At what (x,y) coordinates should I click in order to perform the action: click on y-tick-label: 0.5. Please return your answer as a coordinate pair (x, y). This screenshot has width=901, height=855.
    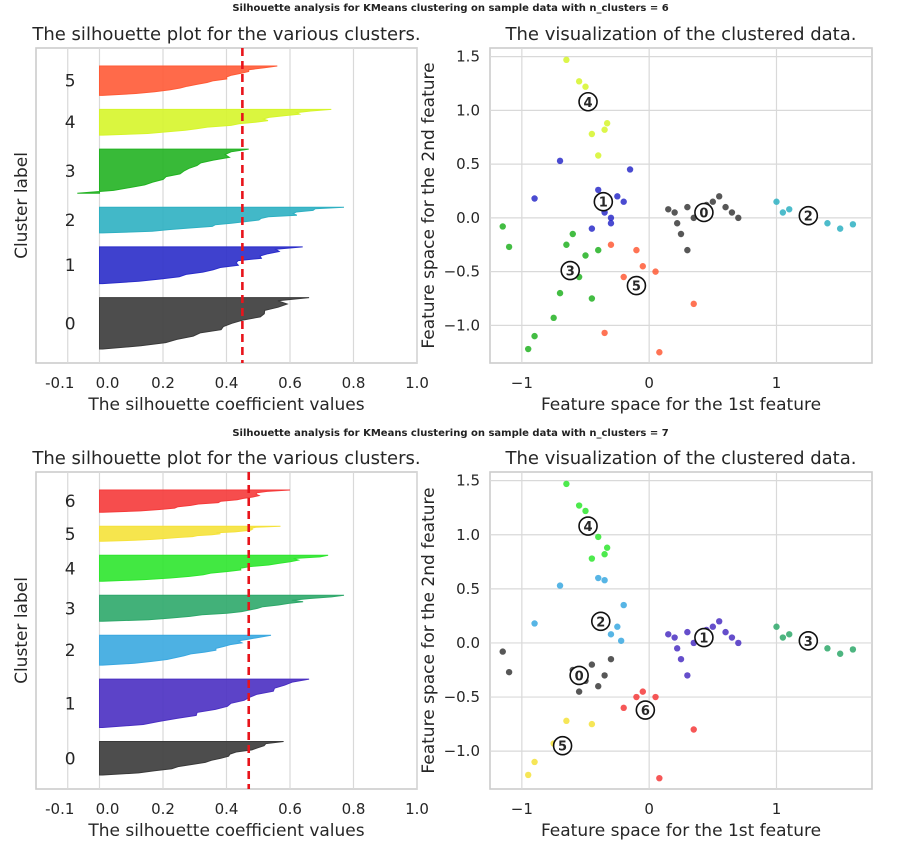
    Looking at the image, I should click on (468, 164).